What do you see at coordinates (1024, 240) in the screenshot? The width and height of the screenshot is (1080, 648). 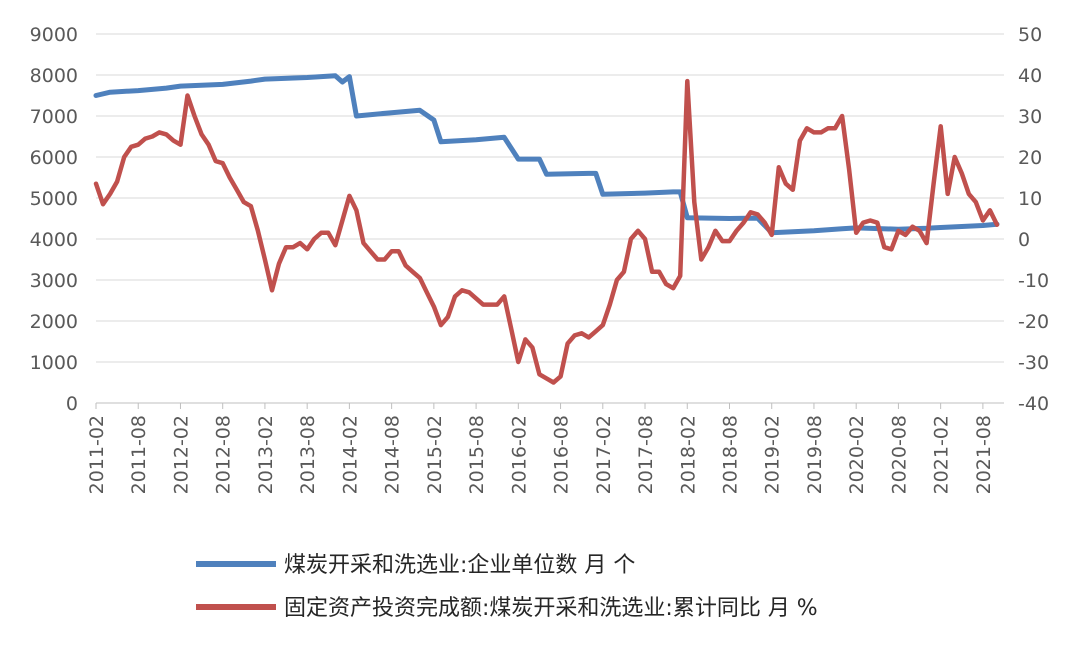 I see `y-right-tick-label: 0` at bounding box center [1024, 240].